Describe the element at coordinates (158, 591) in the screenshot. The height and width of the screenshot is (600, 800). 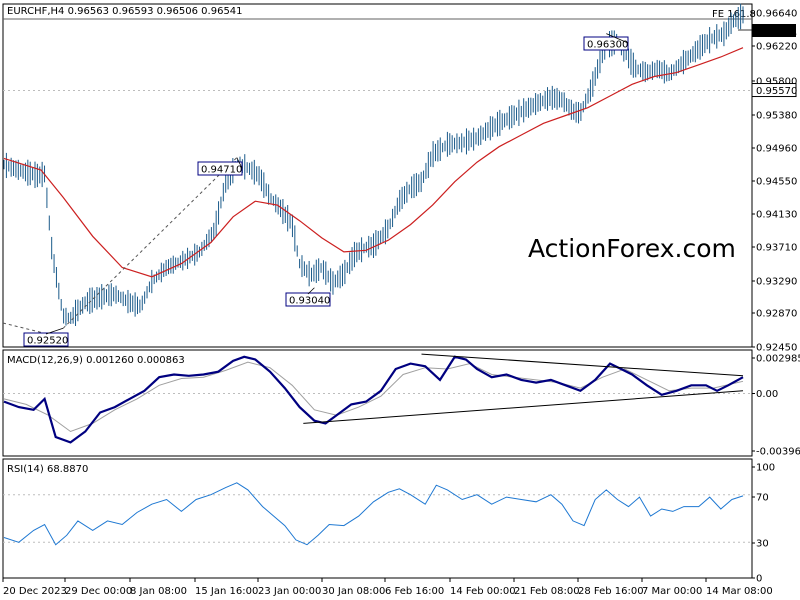
I see `x-tick-label: 8 Jan 08:00` at that location.